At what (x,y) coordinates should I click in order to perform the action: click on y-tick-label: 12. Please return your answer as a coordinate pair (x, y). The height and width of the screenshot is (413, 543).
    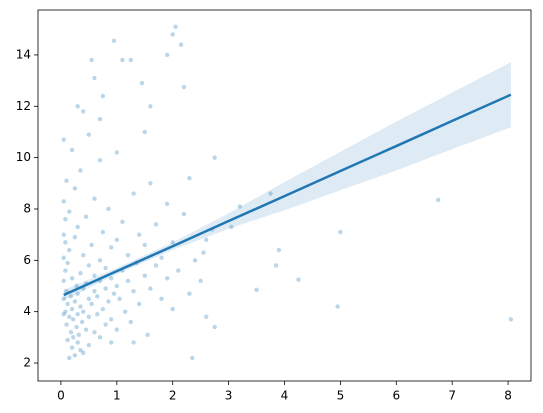
    Looking at the image, I should click on (23, 106).